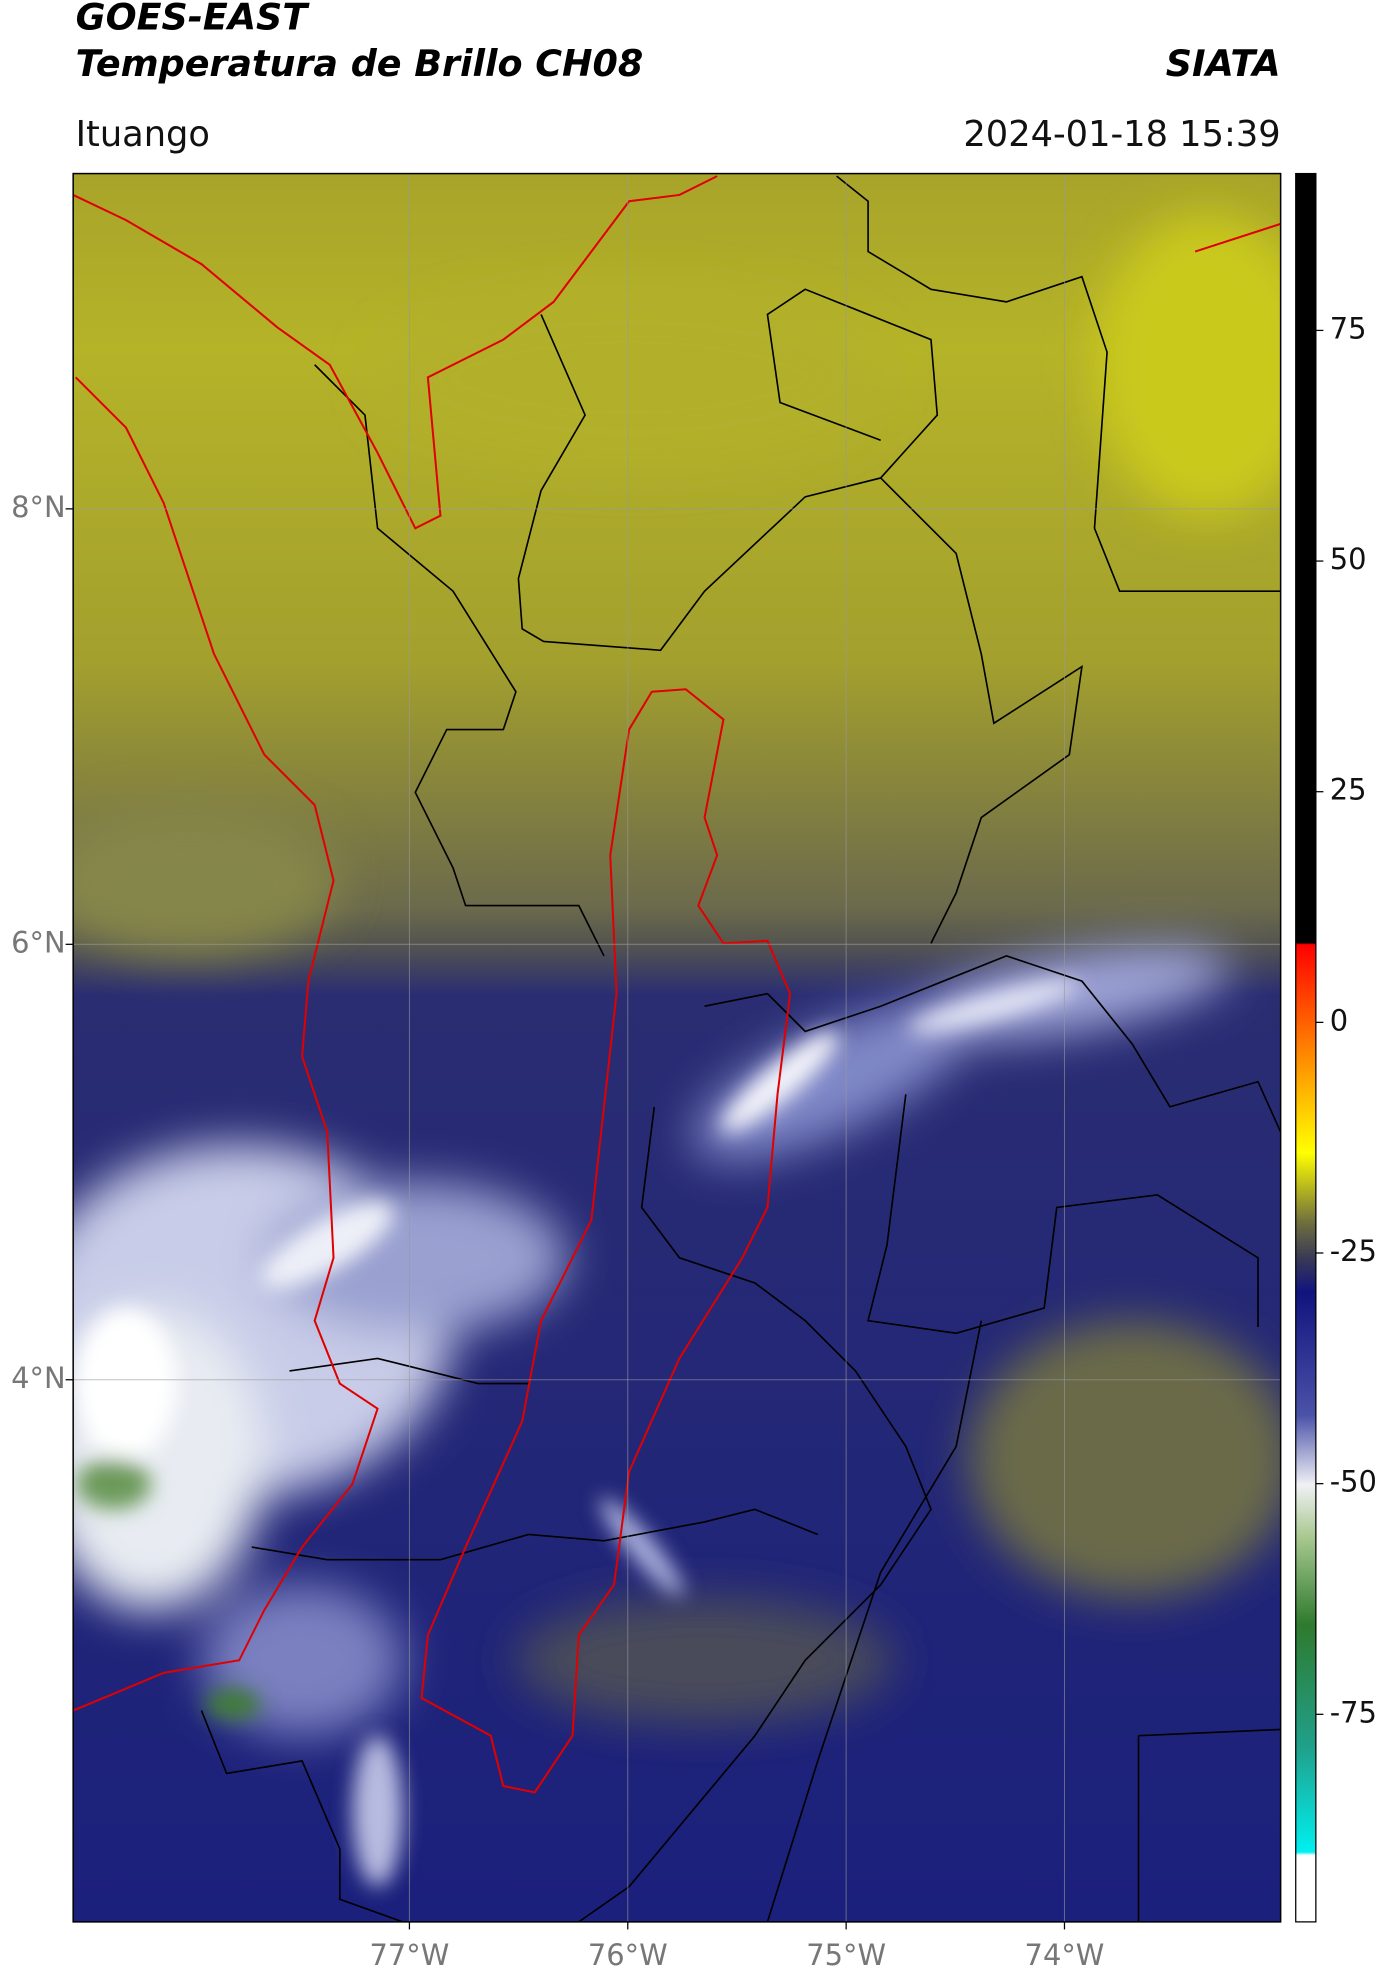 The width and height of the screenshot is (1384, 1981). Describe the element at coordinates (628, 1955) in the screenshot. I see `lon-tick-label: 76°W` at that location.